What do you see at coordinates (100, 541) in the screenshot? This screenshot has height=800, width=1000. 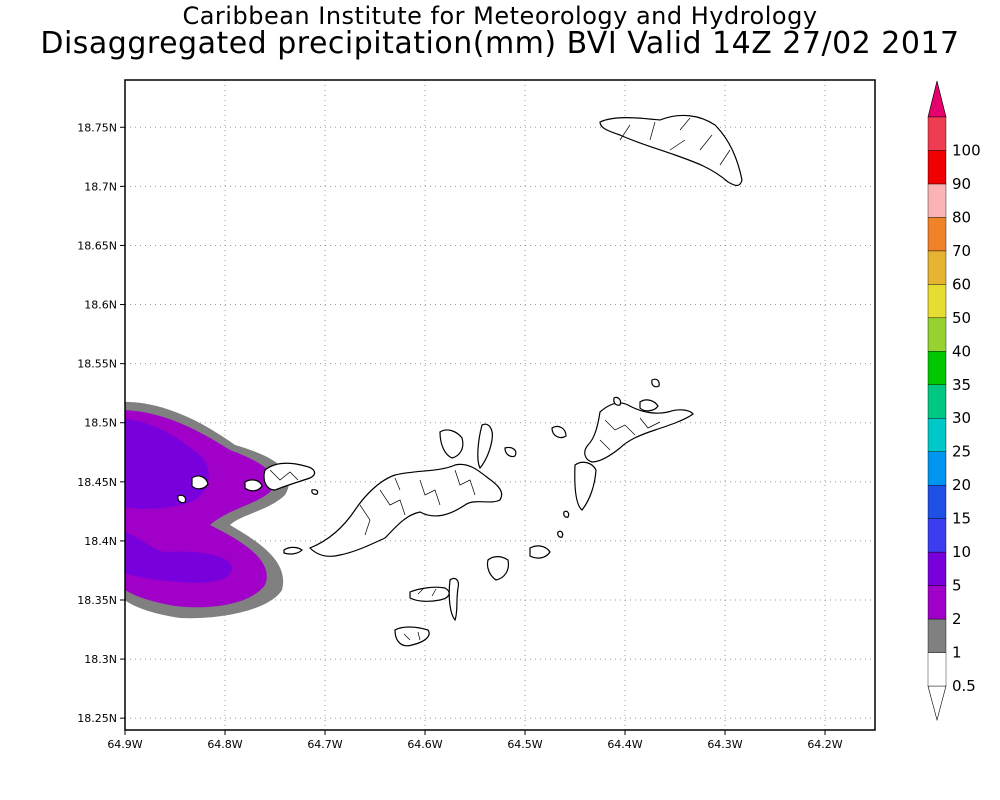 I see `lat-tick-label: 18.4N` at bounding box center [100, 541].